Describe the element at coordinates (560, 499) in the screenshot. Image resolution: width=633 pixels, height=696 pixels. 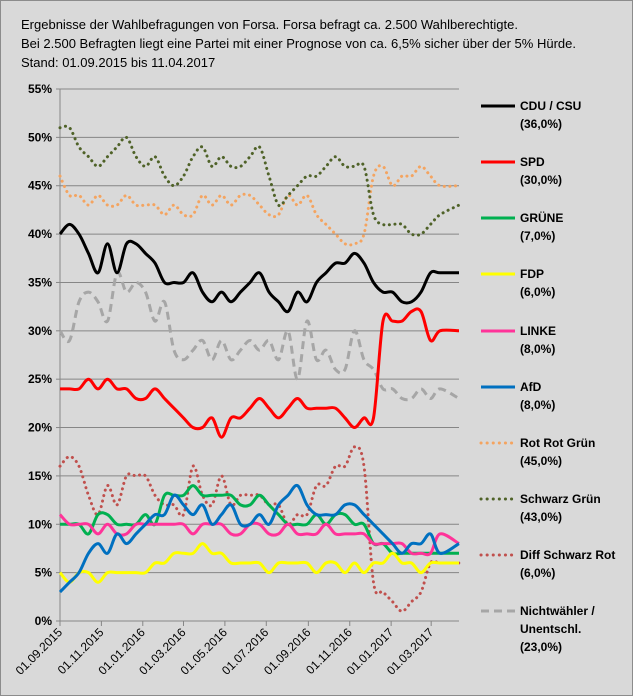
I see `legend-label: Schwarz Grün` at that location.